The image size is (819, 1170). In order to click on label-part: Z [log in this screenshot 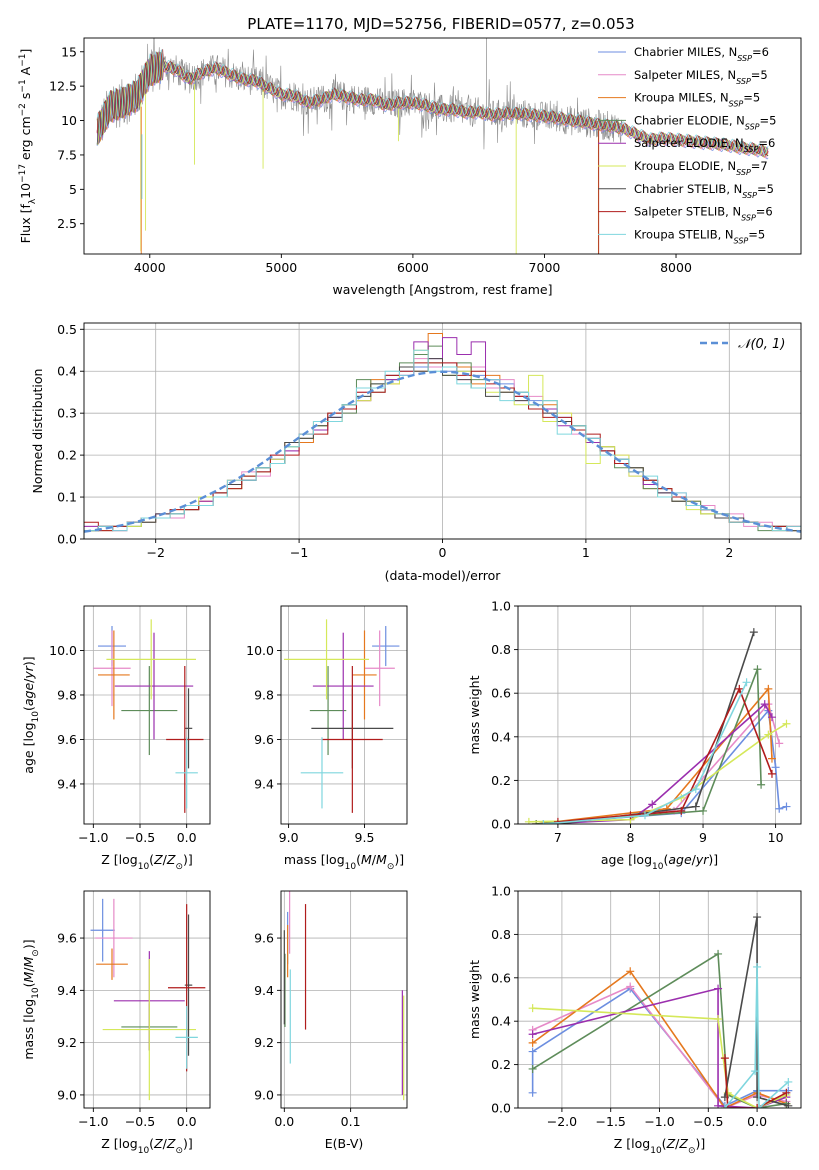, I will do `click(632, 1143)`.